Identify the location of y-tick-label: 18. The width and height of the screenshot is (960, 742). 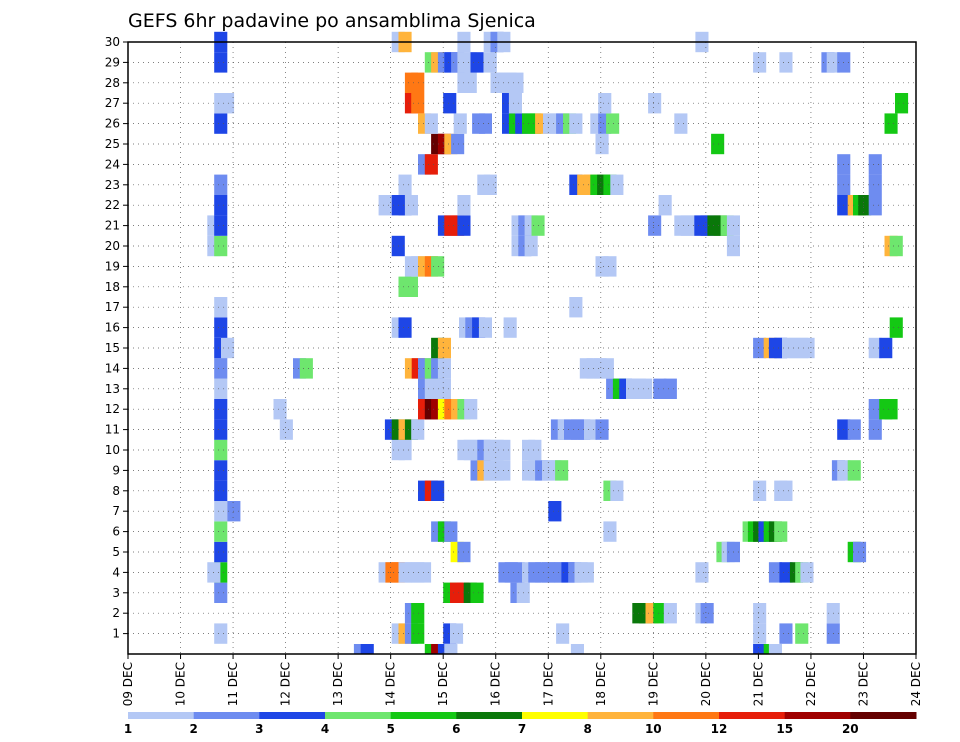
(112, 287).